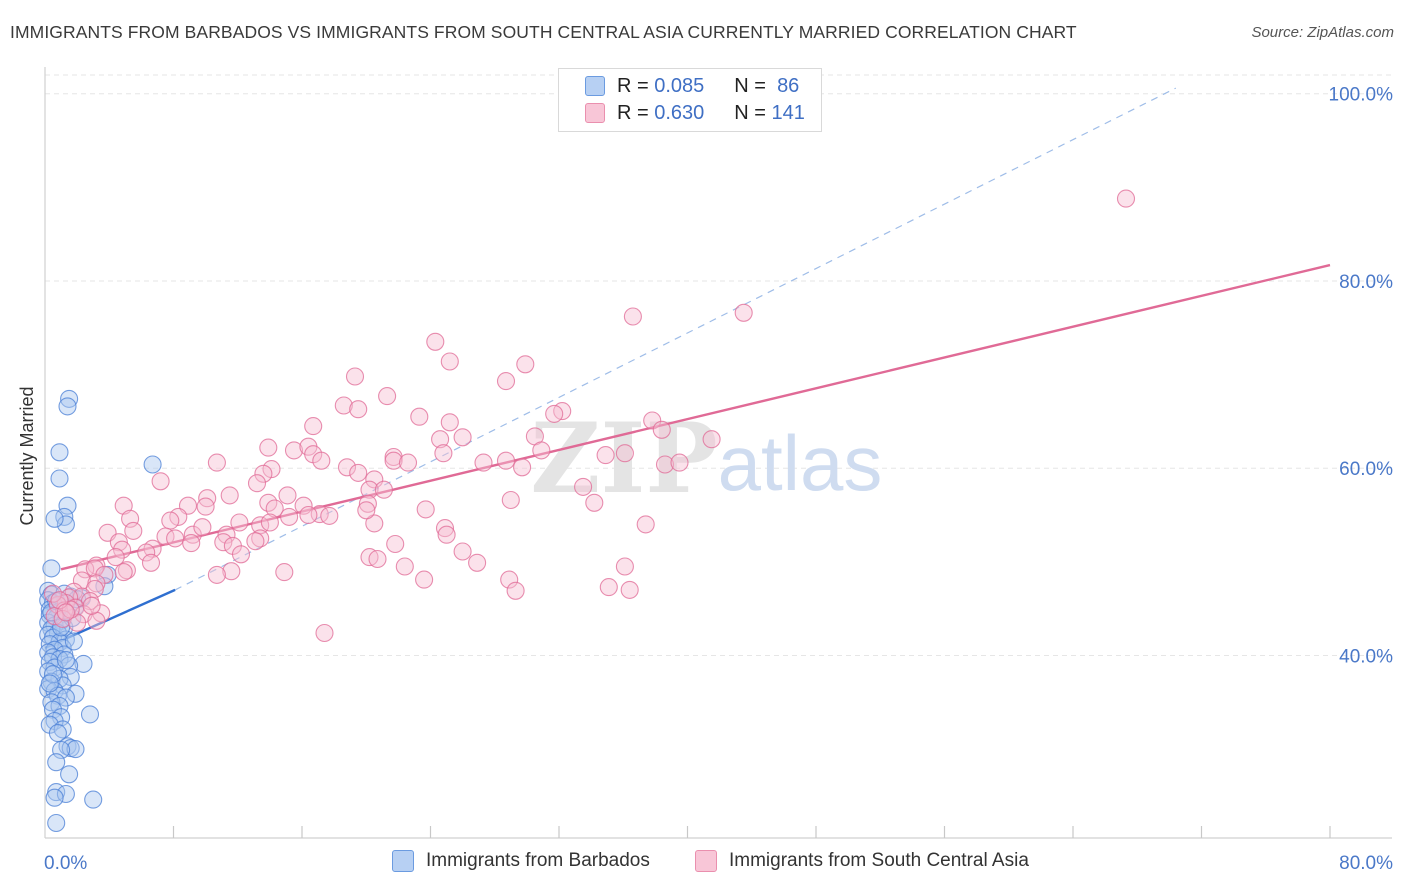  Describe the element at coordinates (595, 86) in the screenshot. I see `legend-swatch-barbados` at that location.